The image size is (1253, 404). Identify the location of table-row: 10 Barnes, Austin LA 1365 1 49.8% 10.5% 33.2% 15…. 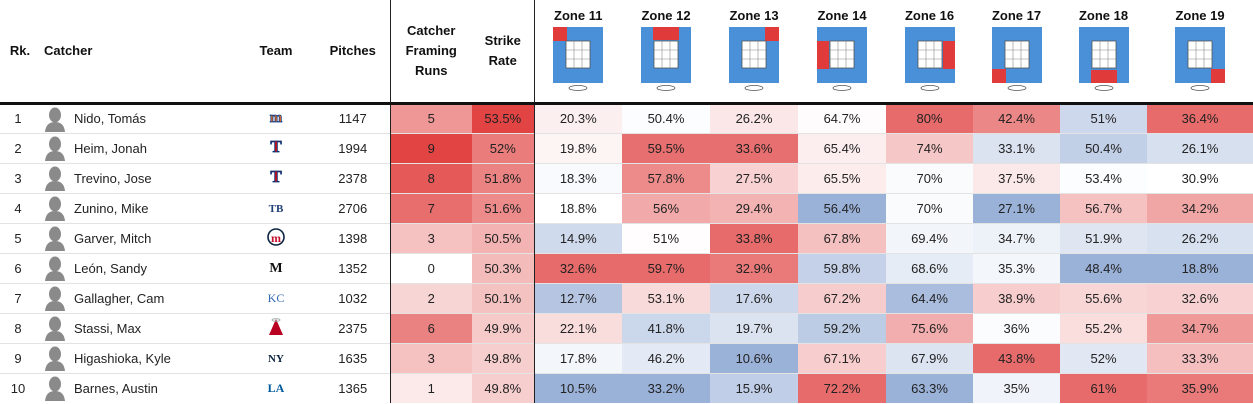
(626, 387).